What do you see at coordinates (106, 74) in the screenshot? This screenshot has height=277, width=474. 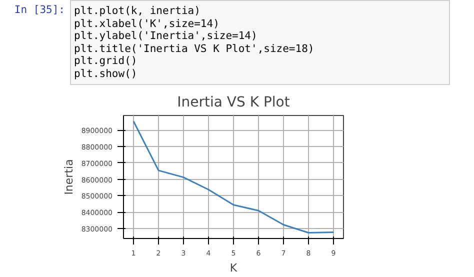 I see `text: plt.show()` at bounding box center [106, 74].